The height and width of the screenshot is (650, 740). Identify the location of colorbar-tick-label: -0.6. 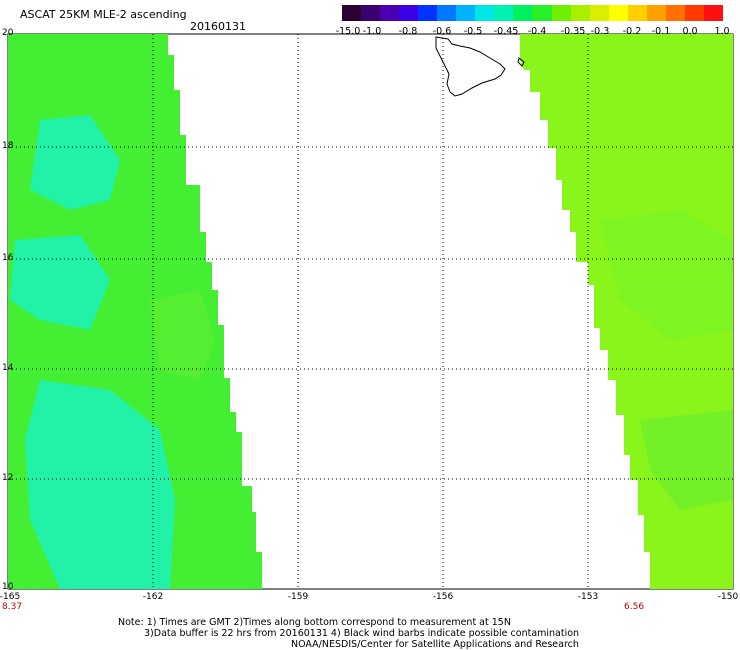
(442, 31).